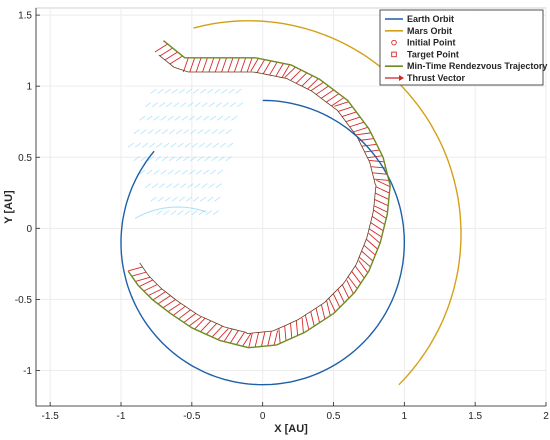  Describe the element at coordinates (394, 54) in the screenshot. I see `legend-swatch-target-point` at that location.